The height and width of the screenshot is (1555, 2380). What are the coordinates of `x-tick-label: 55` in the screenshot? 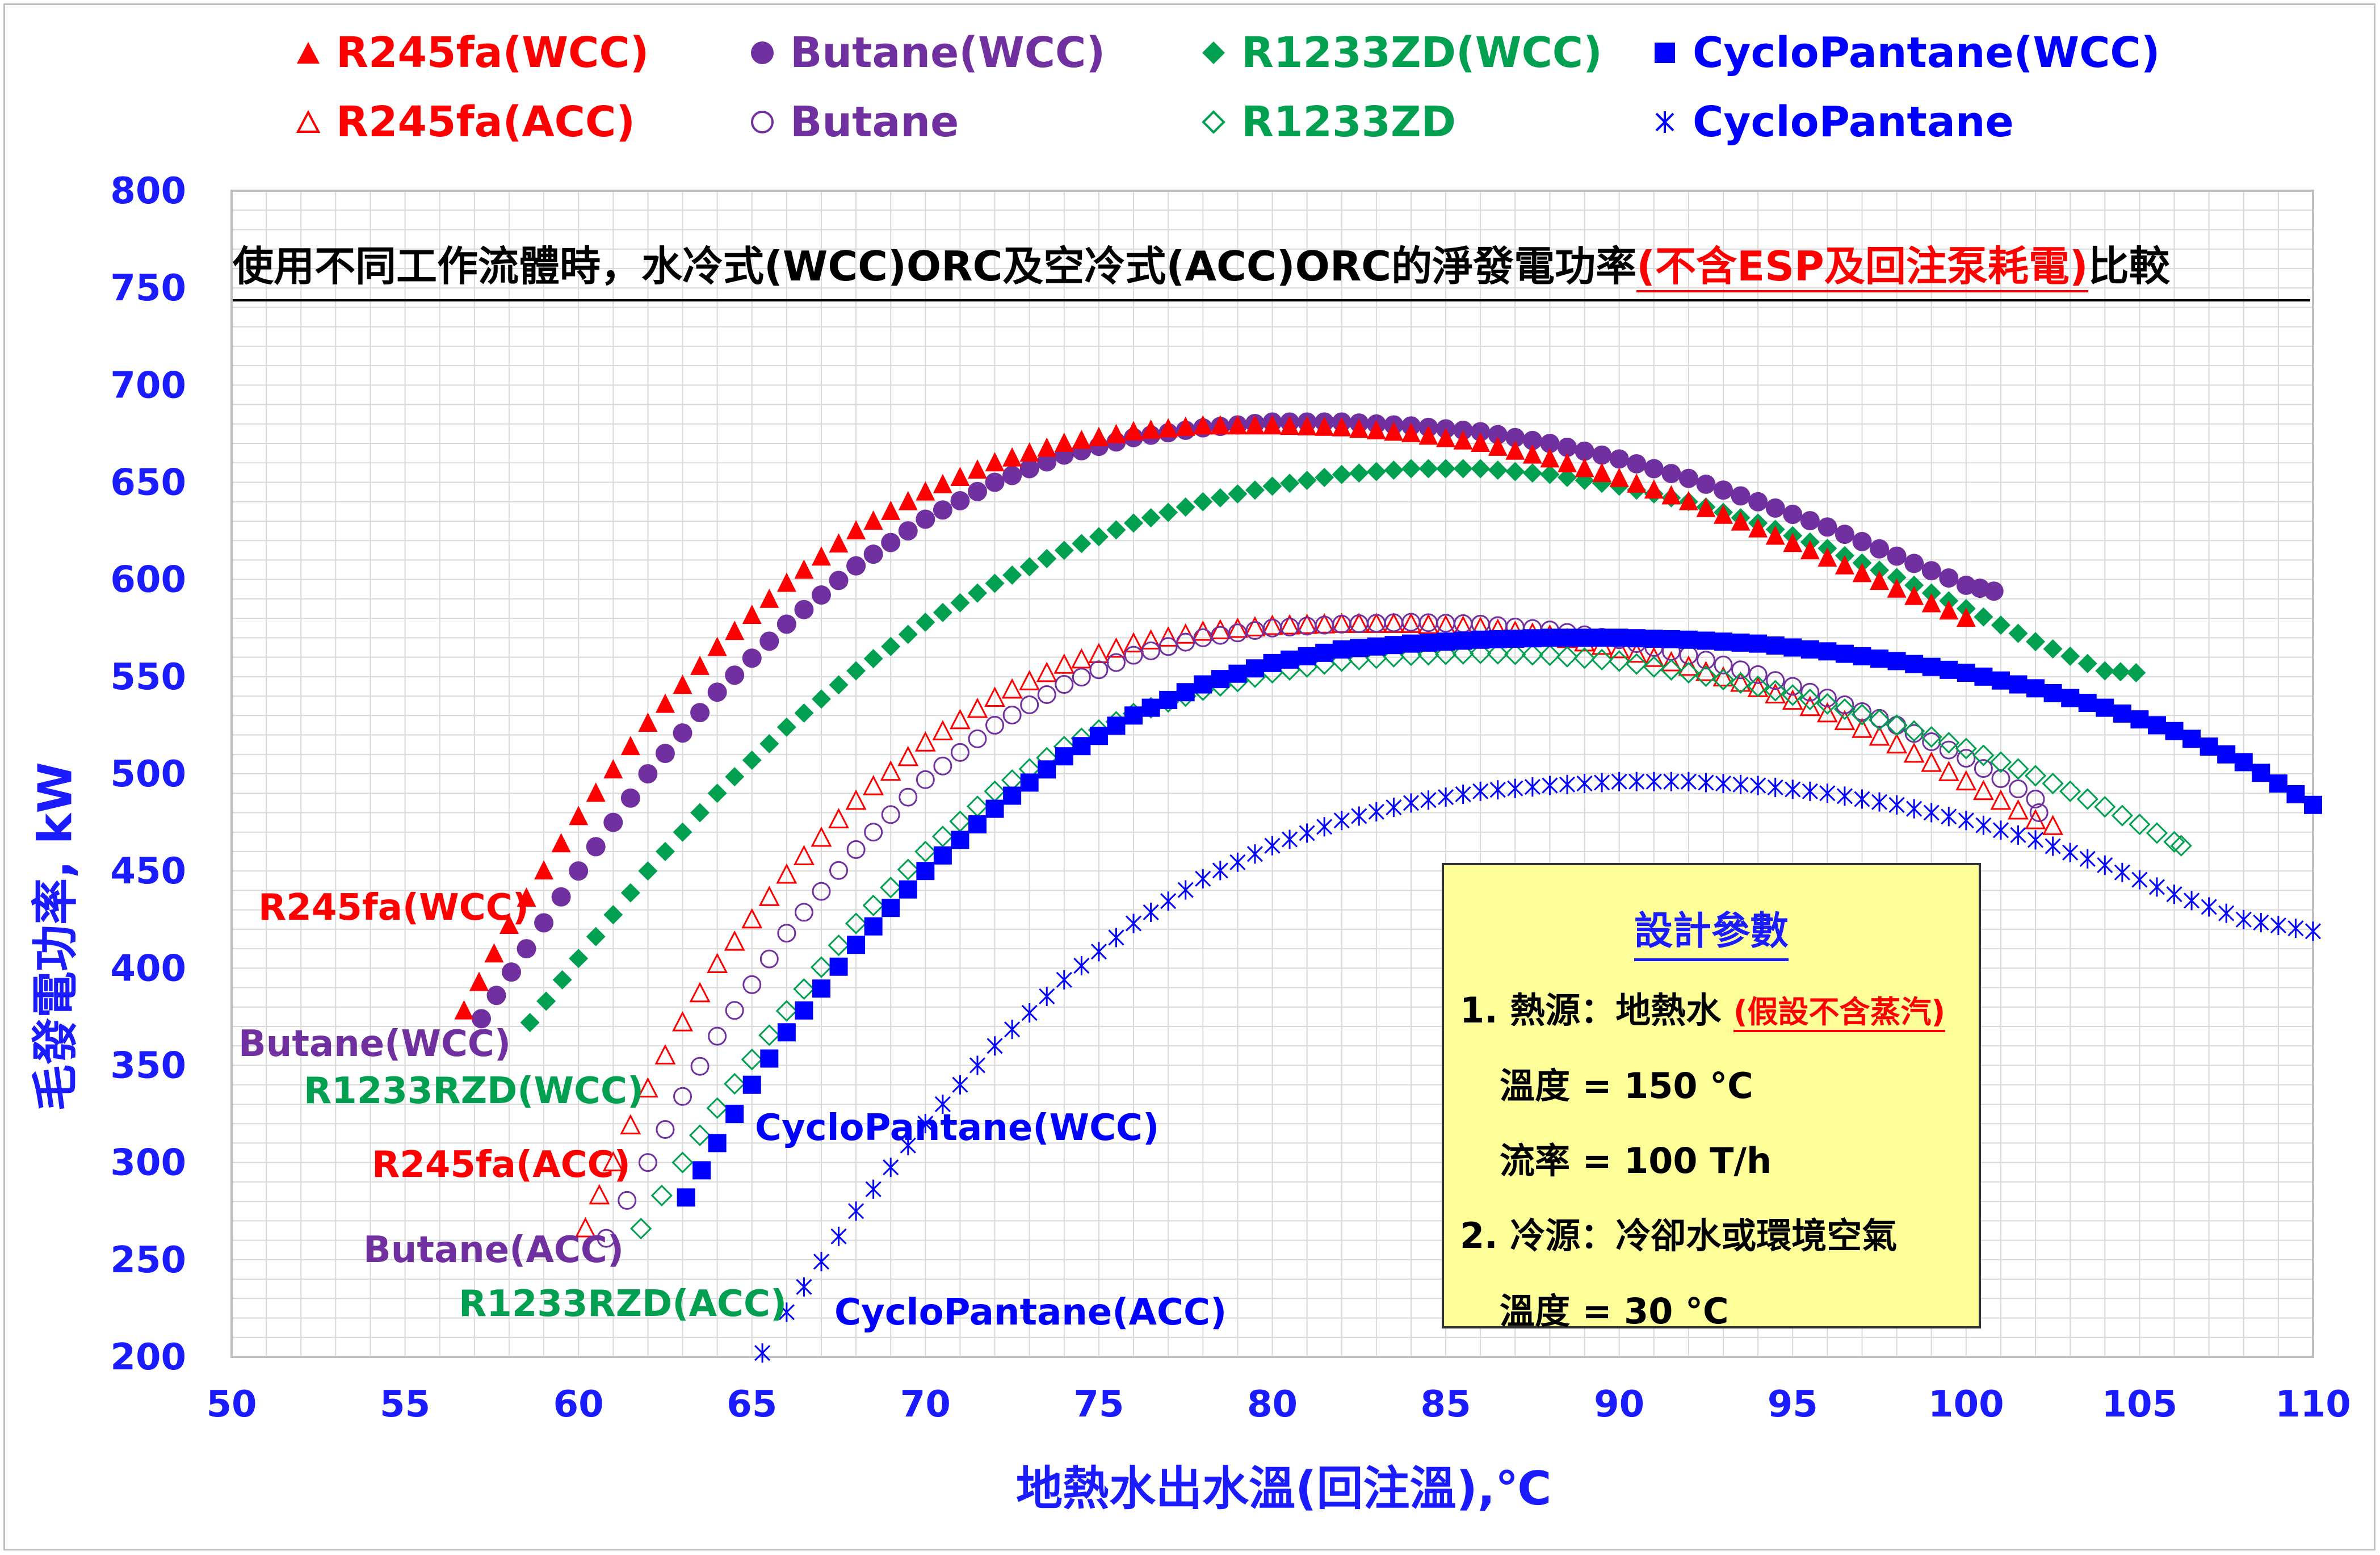 It's located at (405, 1405).